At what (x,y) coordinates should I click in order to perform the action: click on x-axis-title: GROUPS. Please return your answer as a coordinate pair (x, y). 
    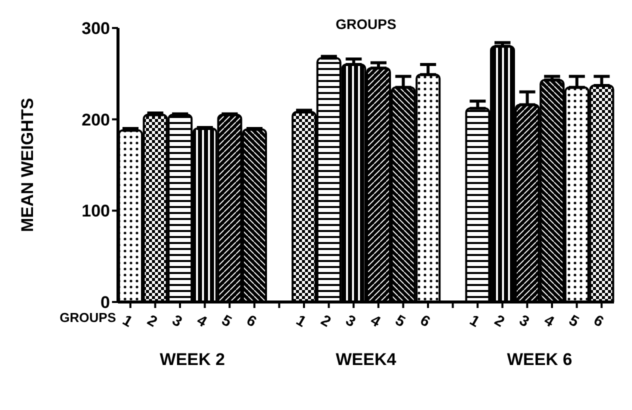
    Looking at the image, I should click on (88, 317).